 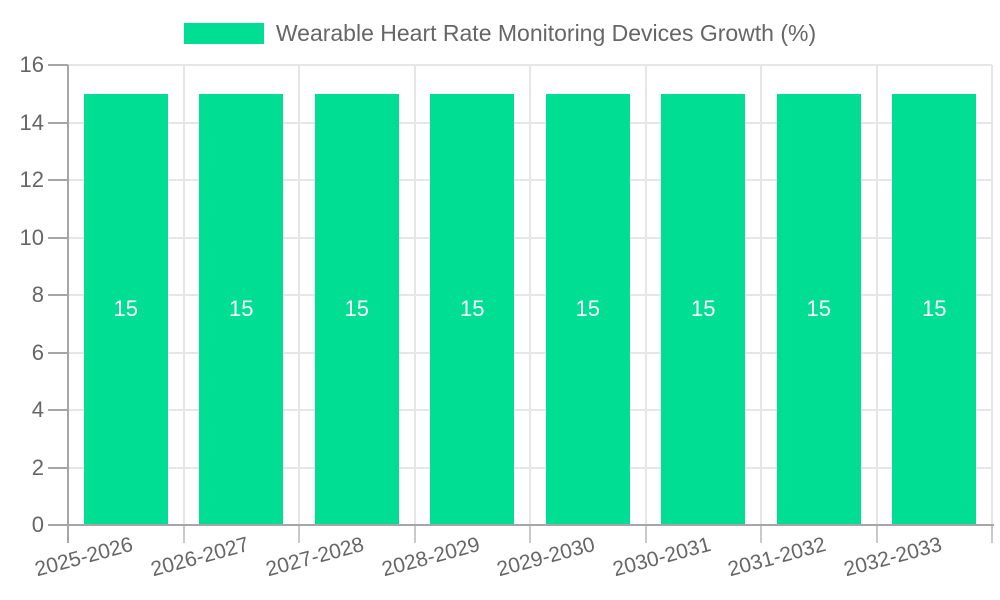 What do you see at coordinates (200, 557) in the screenshot?
I see `x-tick-label: 2026-2027` at bounding box center [200, 557].